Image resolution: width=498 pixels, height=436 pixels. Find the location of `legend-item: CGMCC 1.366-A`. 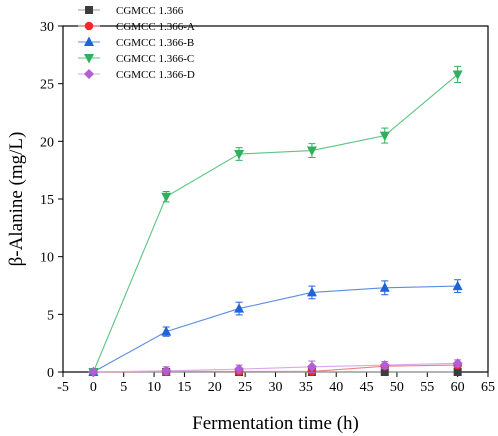

legend-item: CGMCC 1.366-A is located at coordinates (136, 27).